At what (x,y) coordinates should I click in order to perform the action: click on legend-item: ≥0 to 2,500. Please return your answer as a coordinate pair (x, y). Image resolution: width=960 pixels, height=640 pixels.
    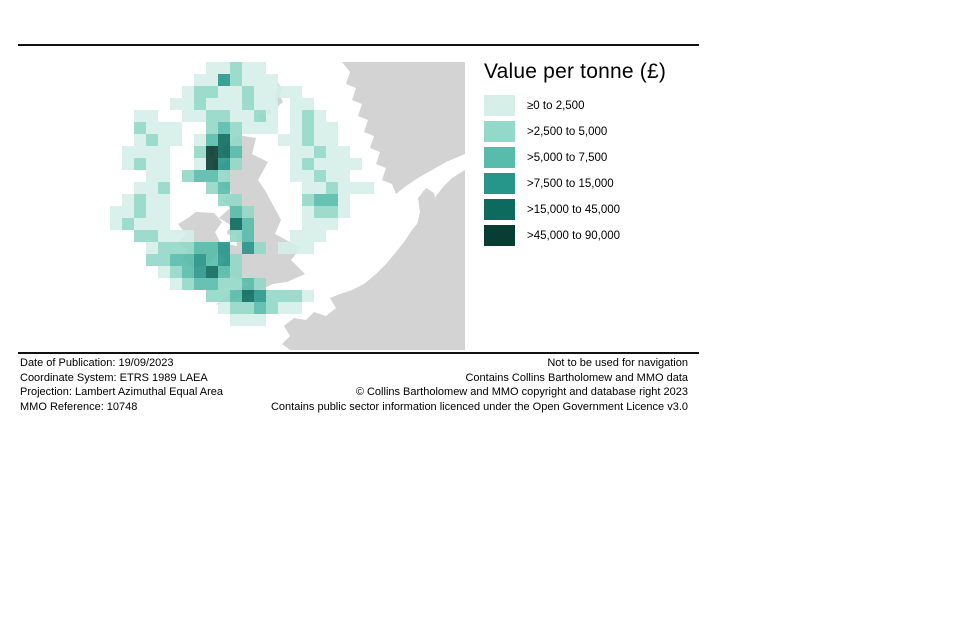
    Looking at the image, I should click on (601, 105).